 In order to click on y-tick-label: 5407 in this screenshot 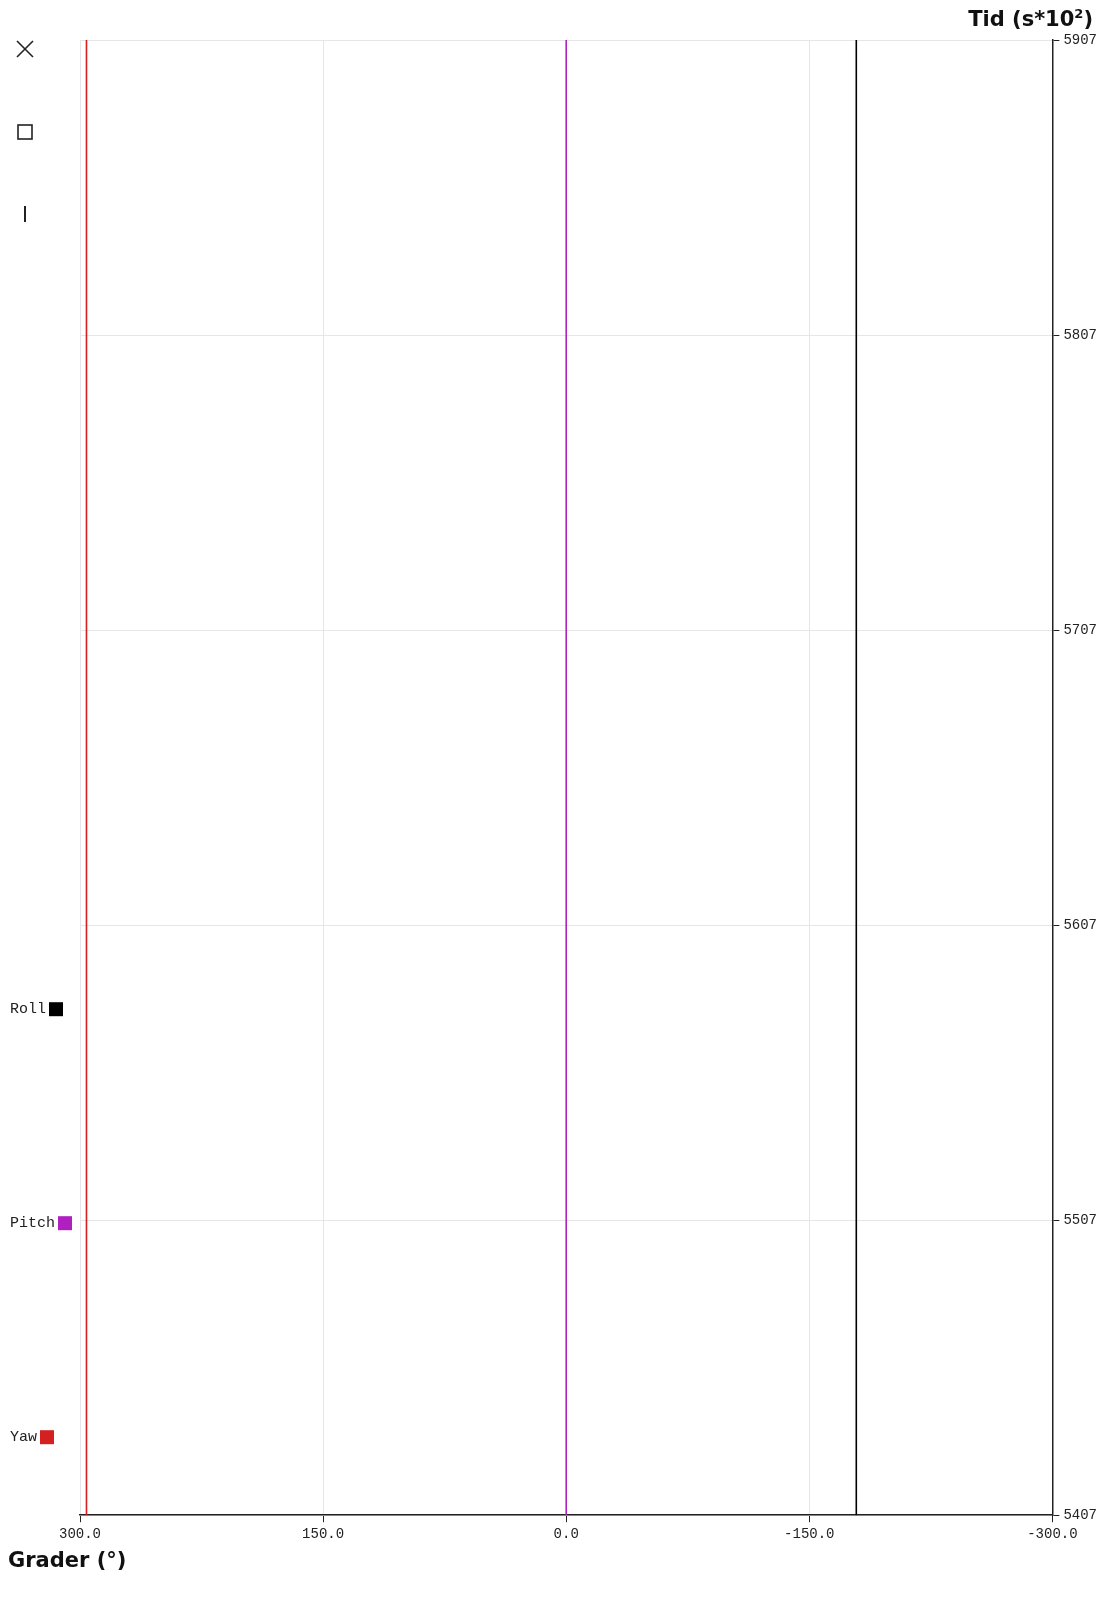, I will do `click(1080, 1514)`.